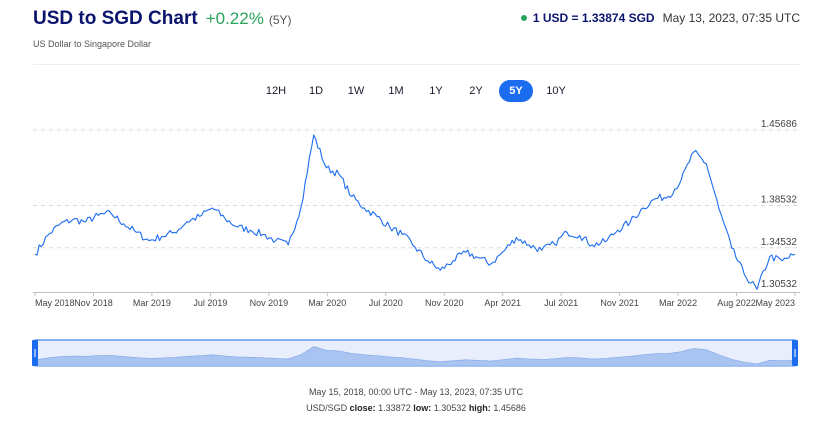 The width and height of the screenshot is (832, 429). Describe the element at coordinates (386, 303) in the screenshot. I see `x-tick-label: Jul 2020` at that location.